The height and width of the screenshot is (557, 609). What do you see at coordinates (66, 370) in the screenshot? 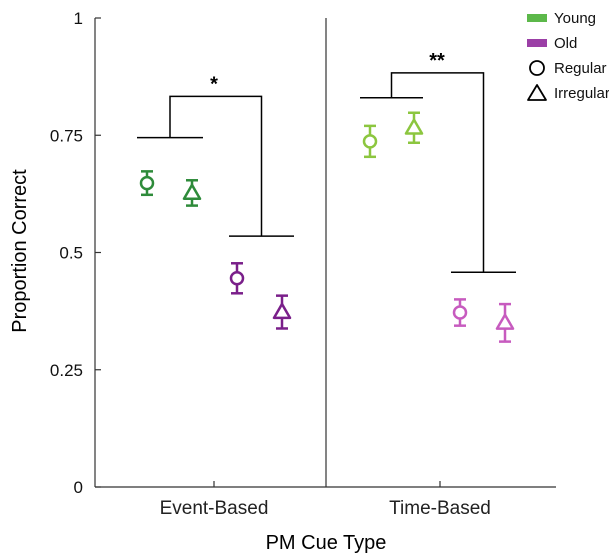
I see `y-tick-label: 0.25` at bounding box center [66, 370].